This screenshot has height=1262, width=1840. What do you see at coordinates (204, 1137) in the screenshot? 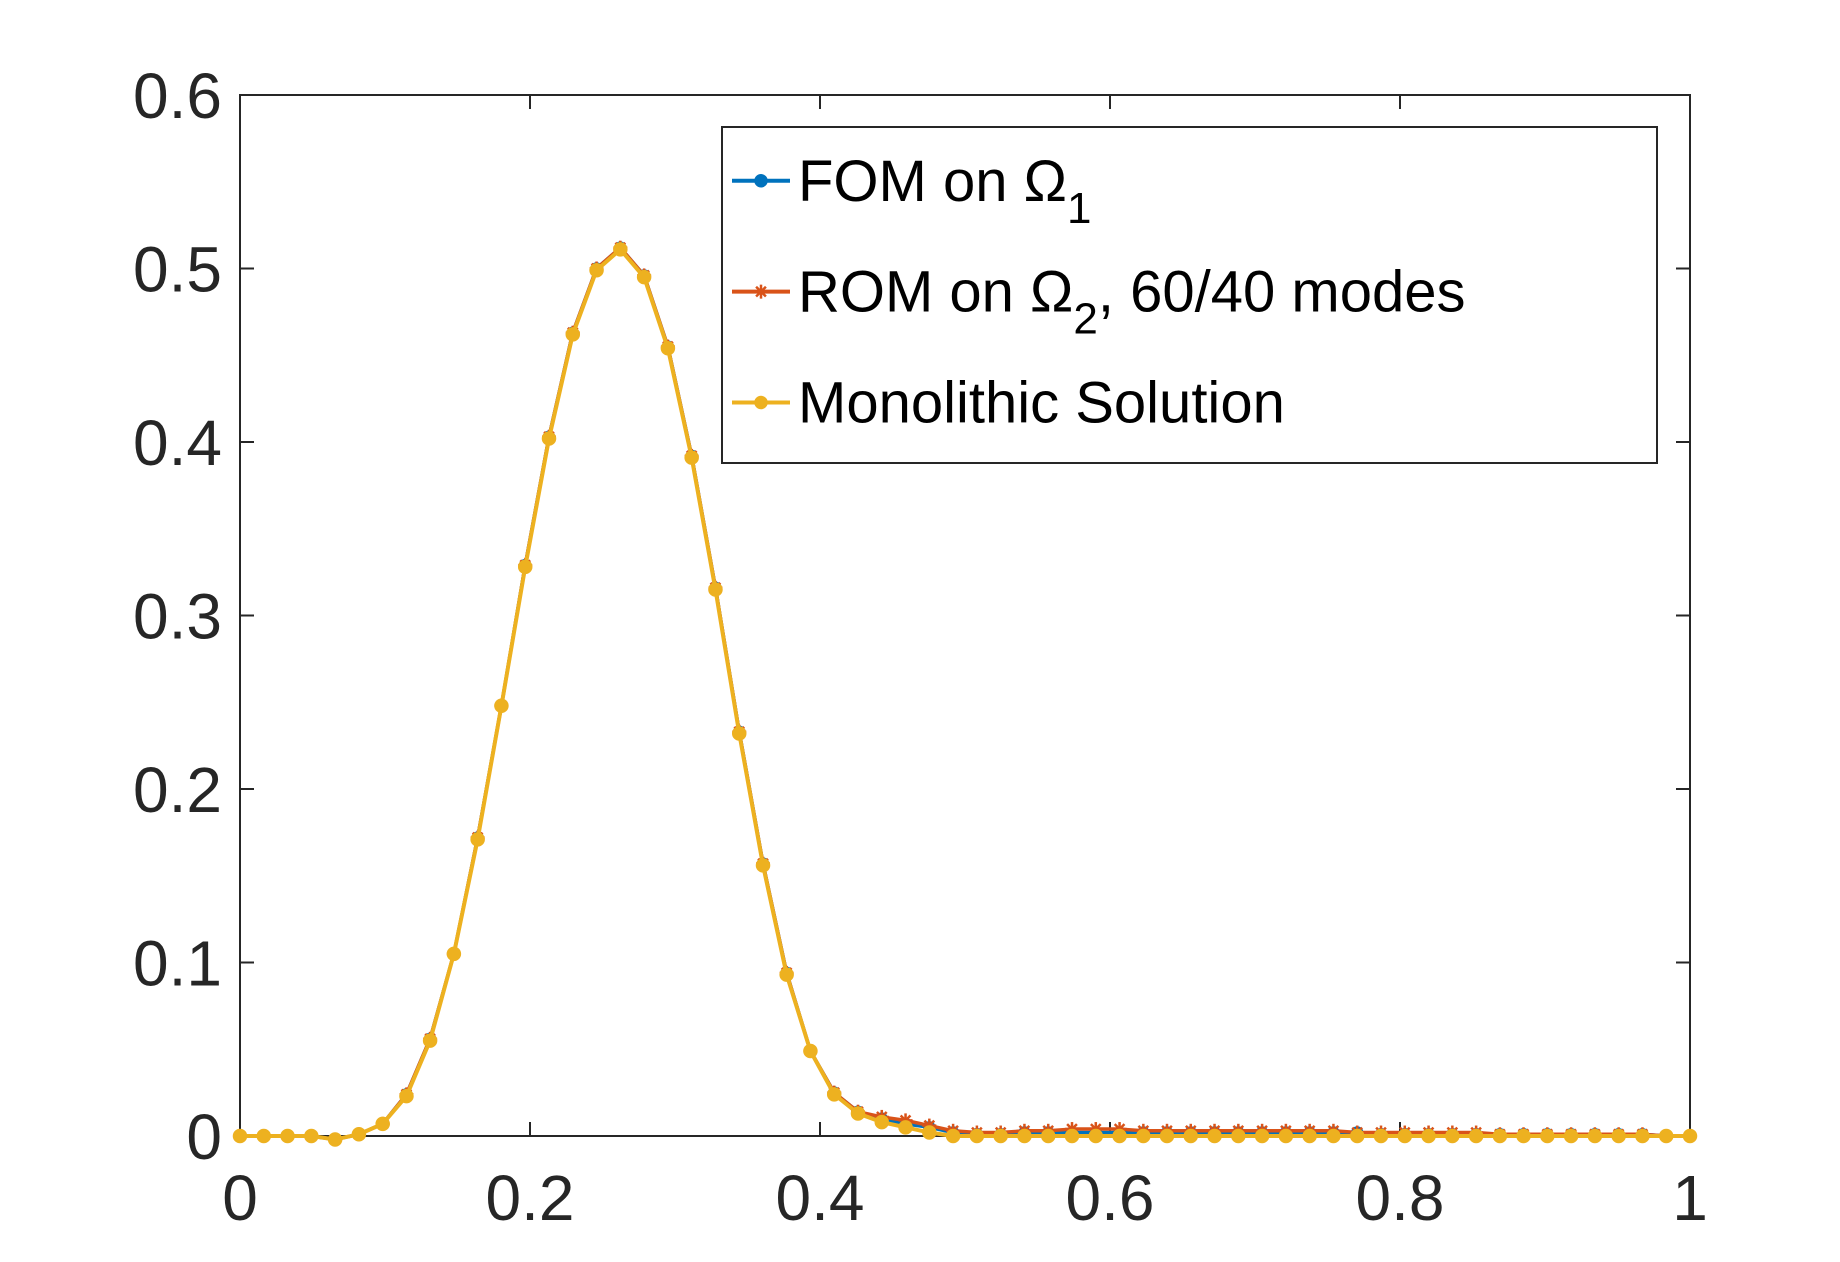
I see `y-tick-label: 0` at bounding box center [204, 1137].